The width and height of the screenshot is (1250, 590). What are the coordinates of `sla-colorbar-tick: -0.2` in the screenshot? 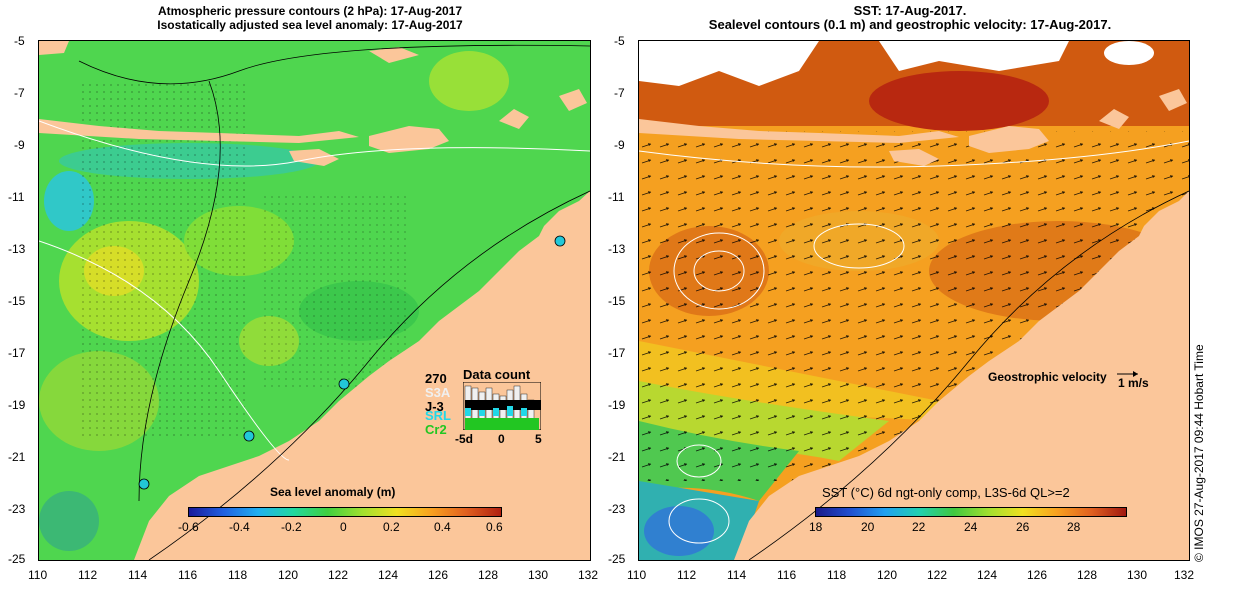 It's located at (291, 527).